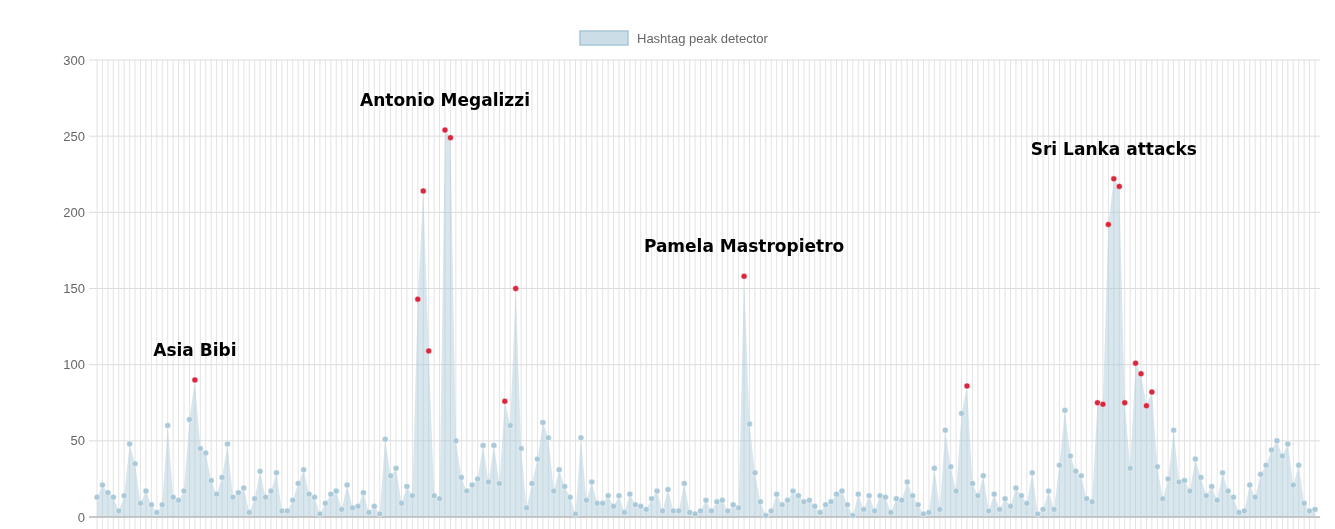 The image size is (1335, 529). Describe the element at coordinates (77, 441) in the screenshot. I see `y-tick-label: 50` at that location.